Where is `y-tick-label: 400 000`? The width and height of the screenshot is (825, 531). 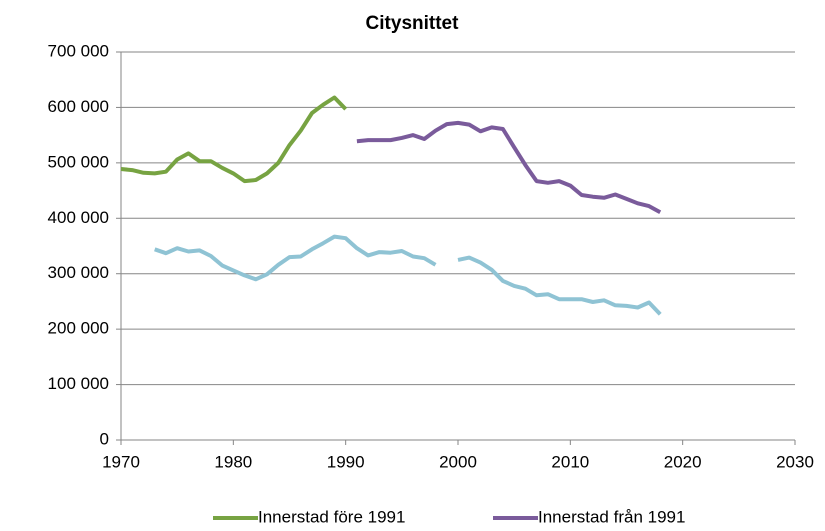 y-tick-label: 400 000 is located at coordinates (78, 217).